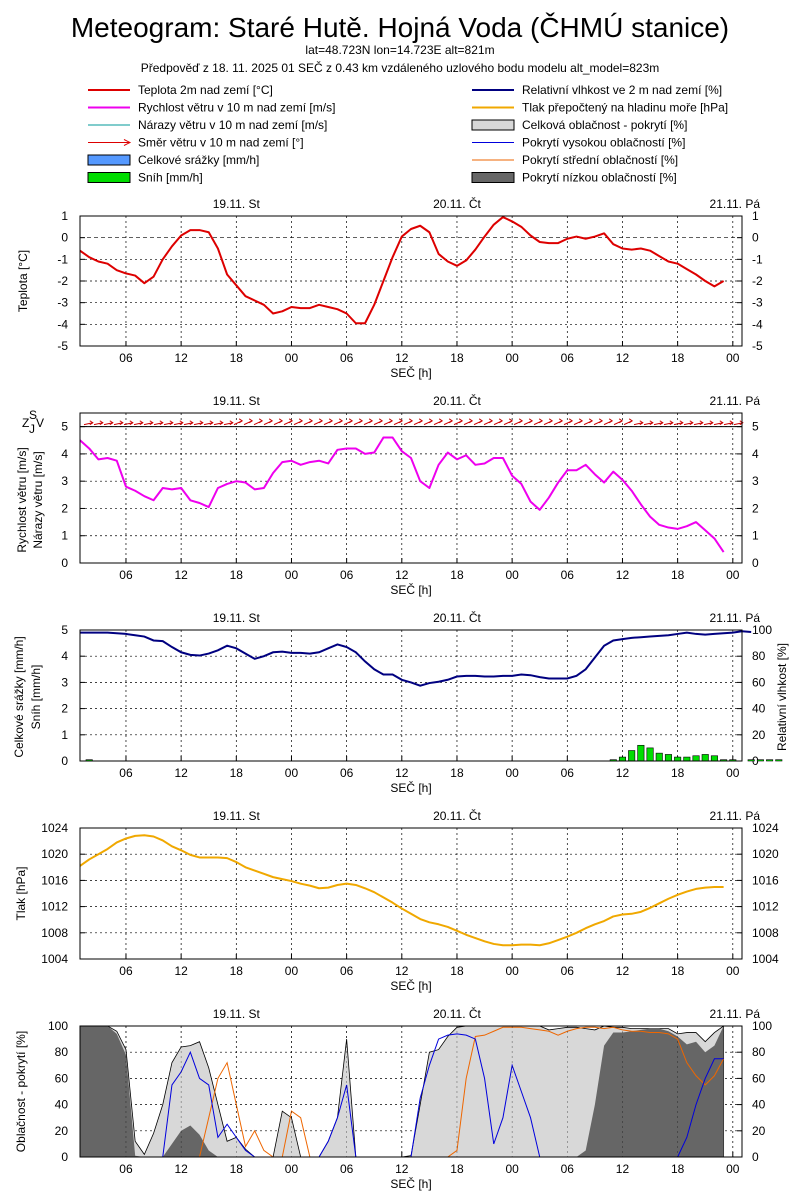 The image size is (800, 1200). I want to click on temp-ytick-label-right: 1, so click(755, 216).